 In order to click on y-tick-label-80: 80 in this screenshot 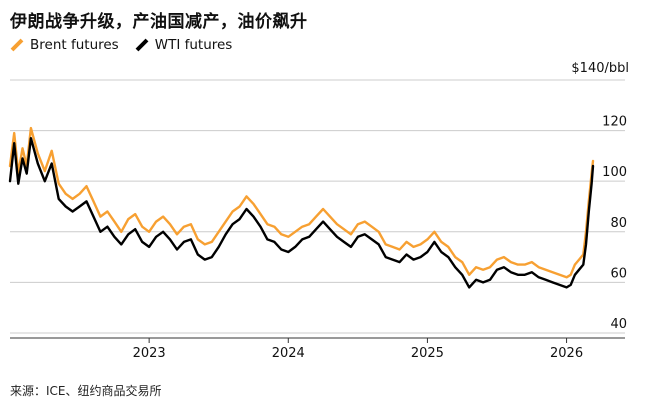, I will do `click(618, 223)`.